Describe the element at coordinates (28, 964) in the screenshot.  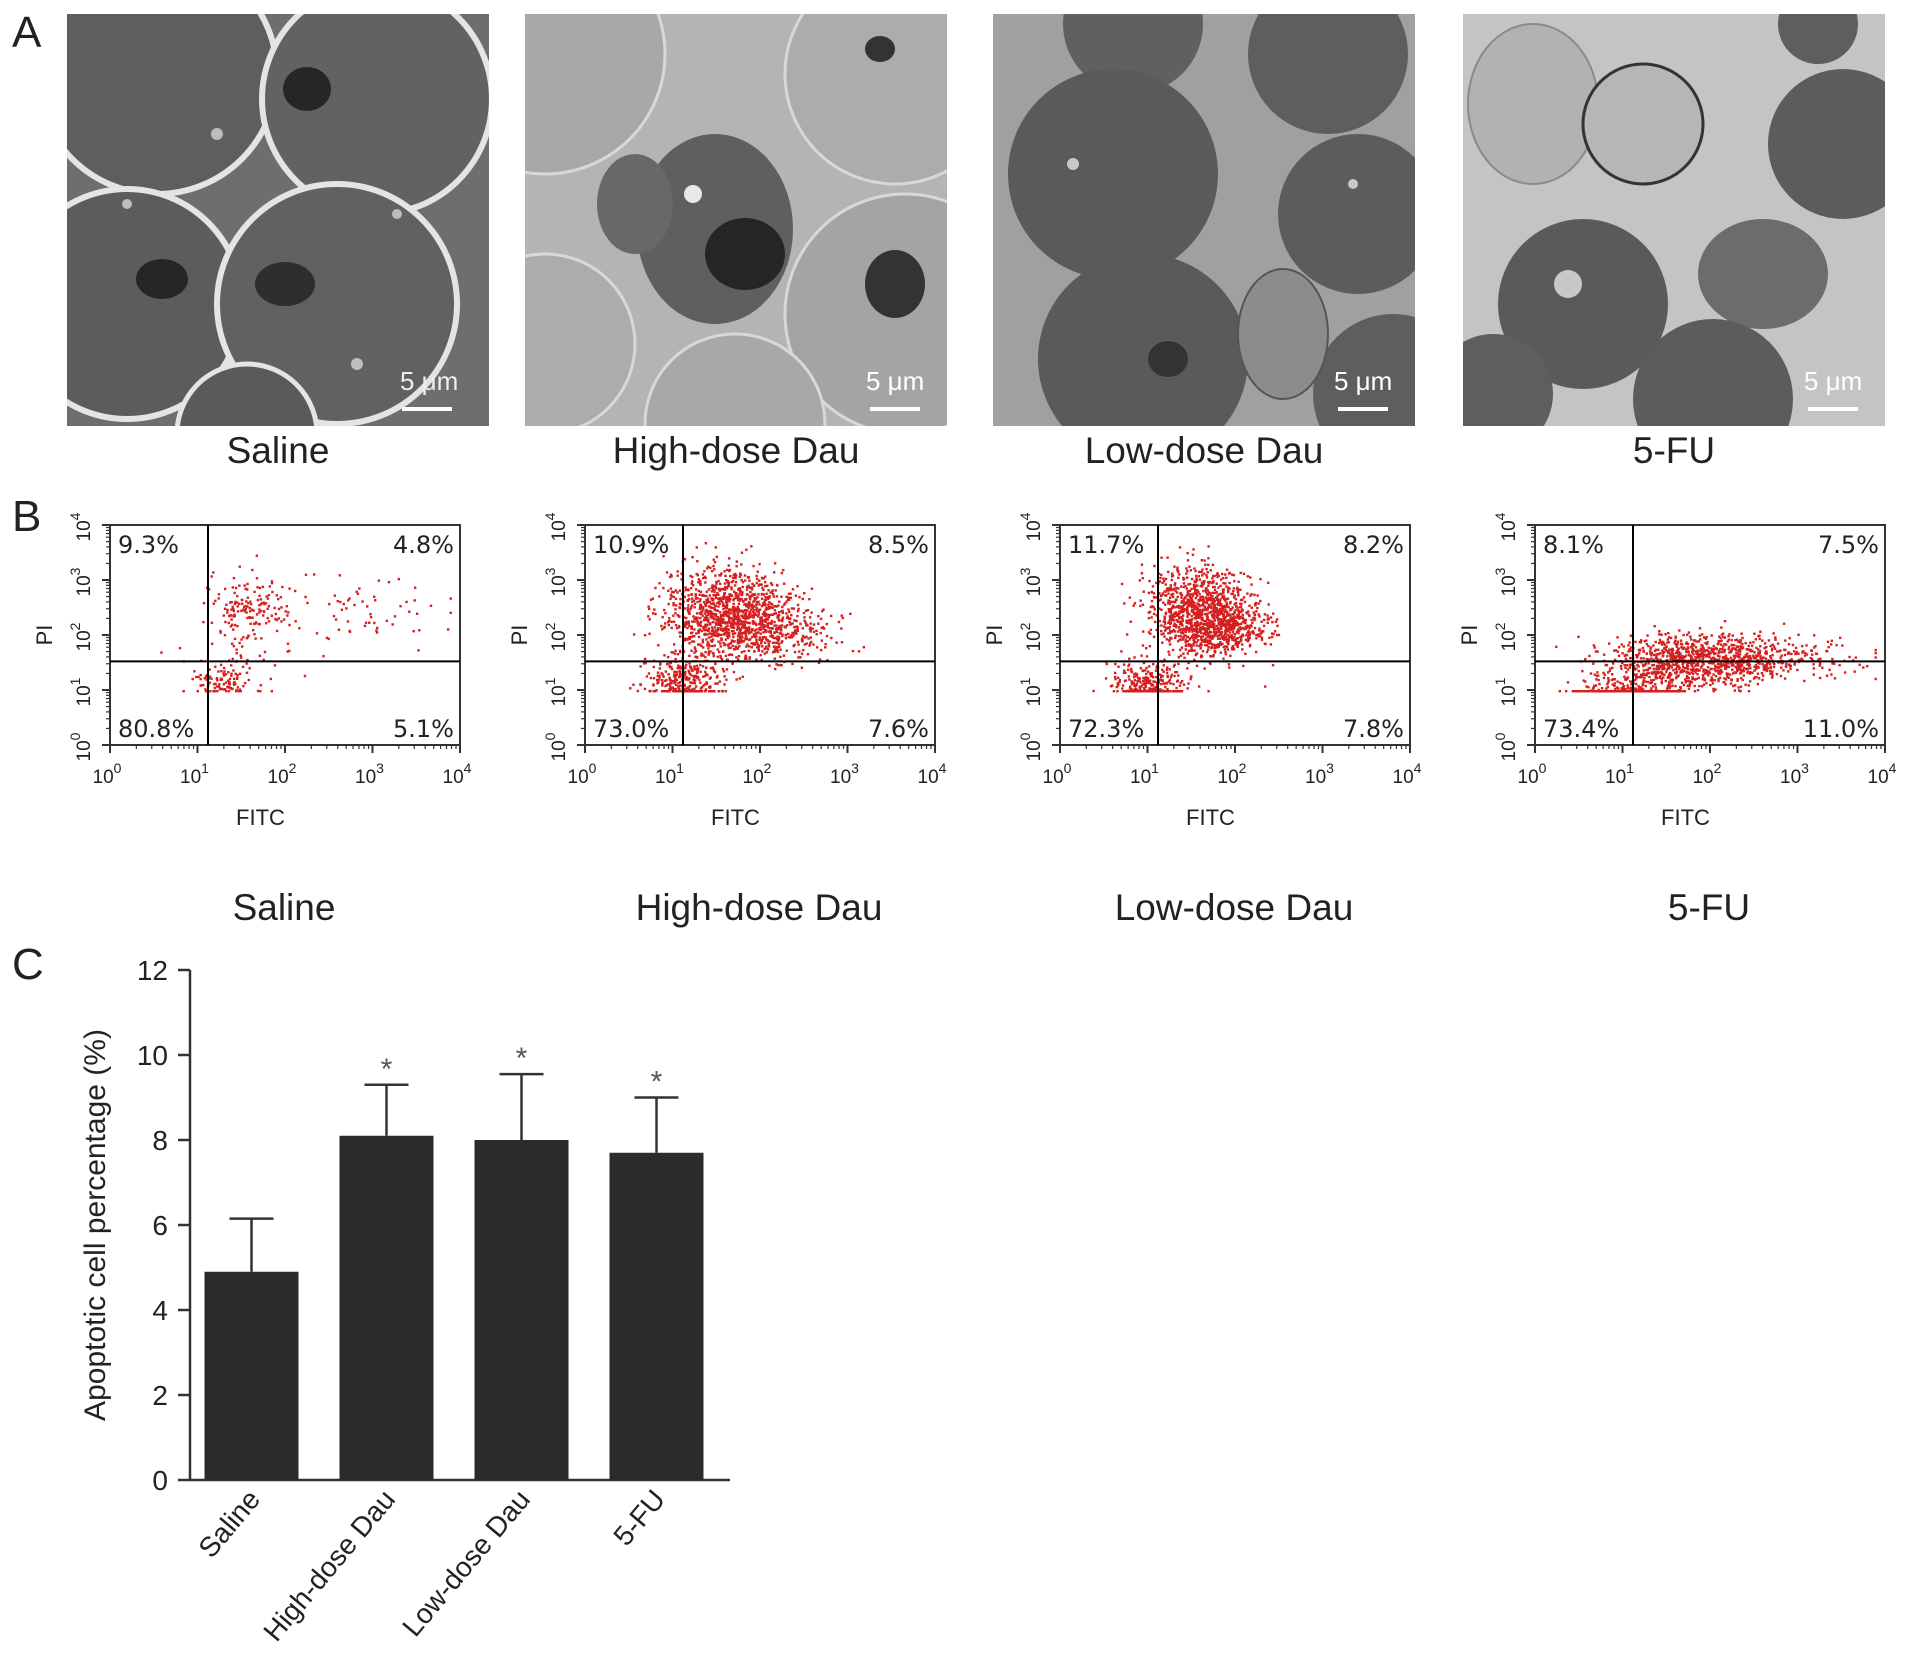
I see `panel-label-c: C` at that location.